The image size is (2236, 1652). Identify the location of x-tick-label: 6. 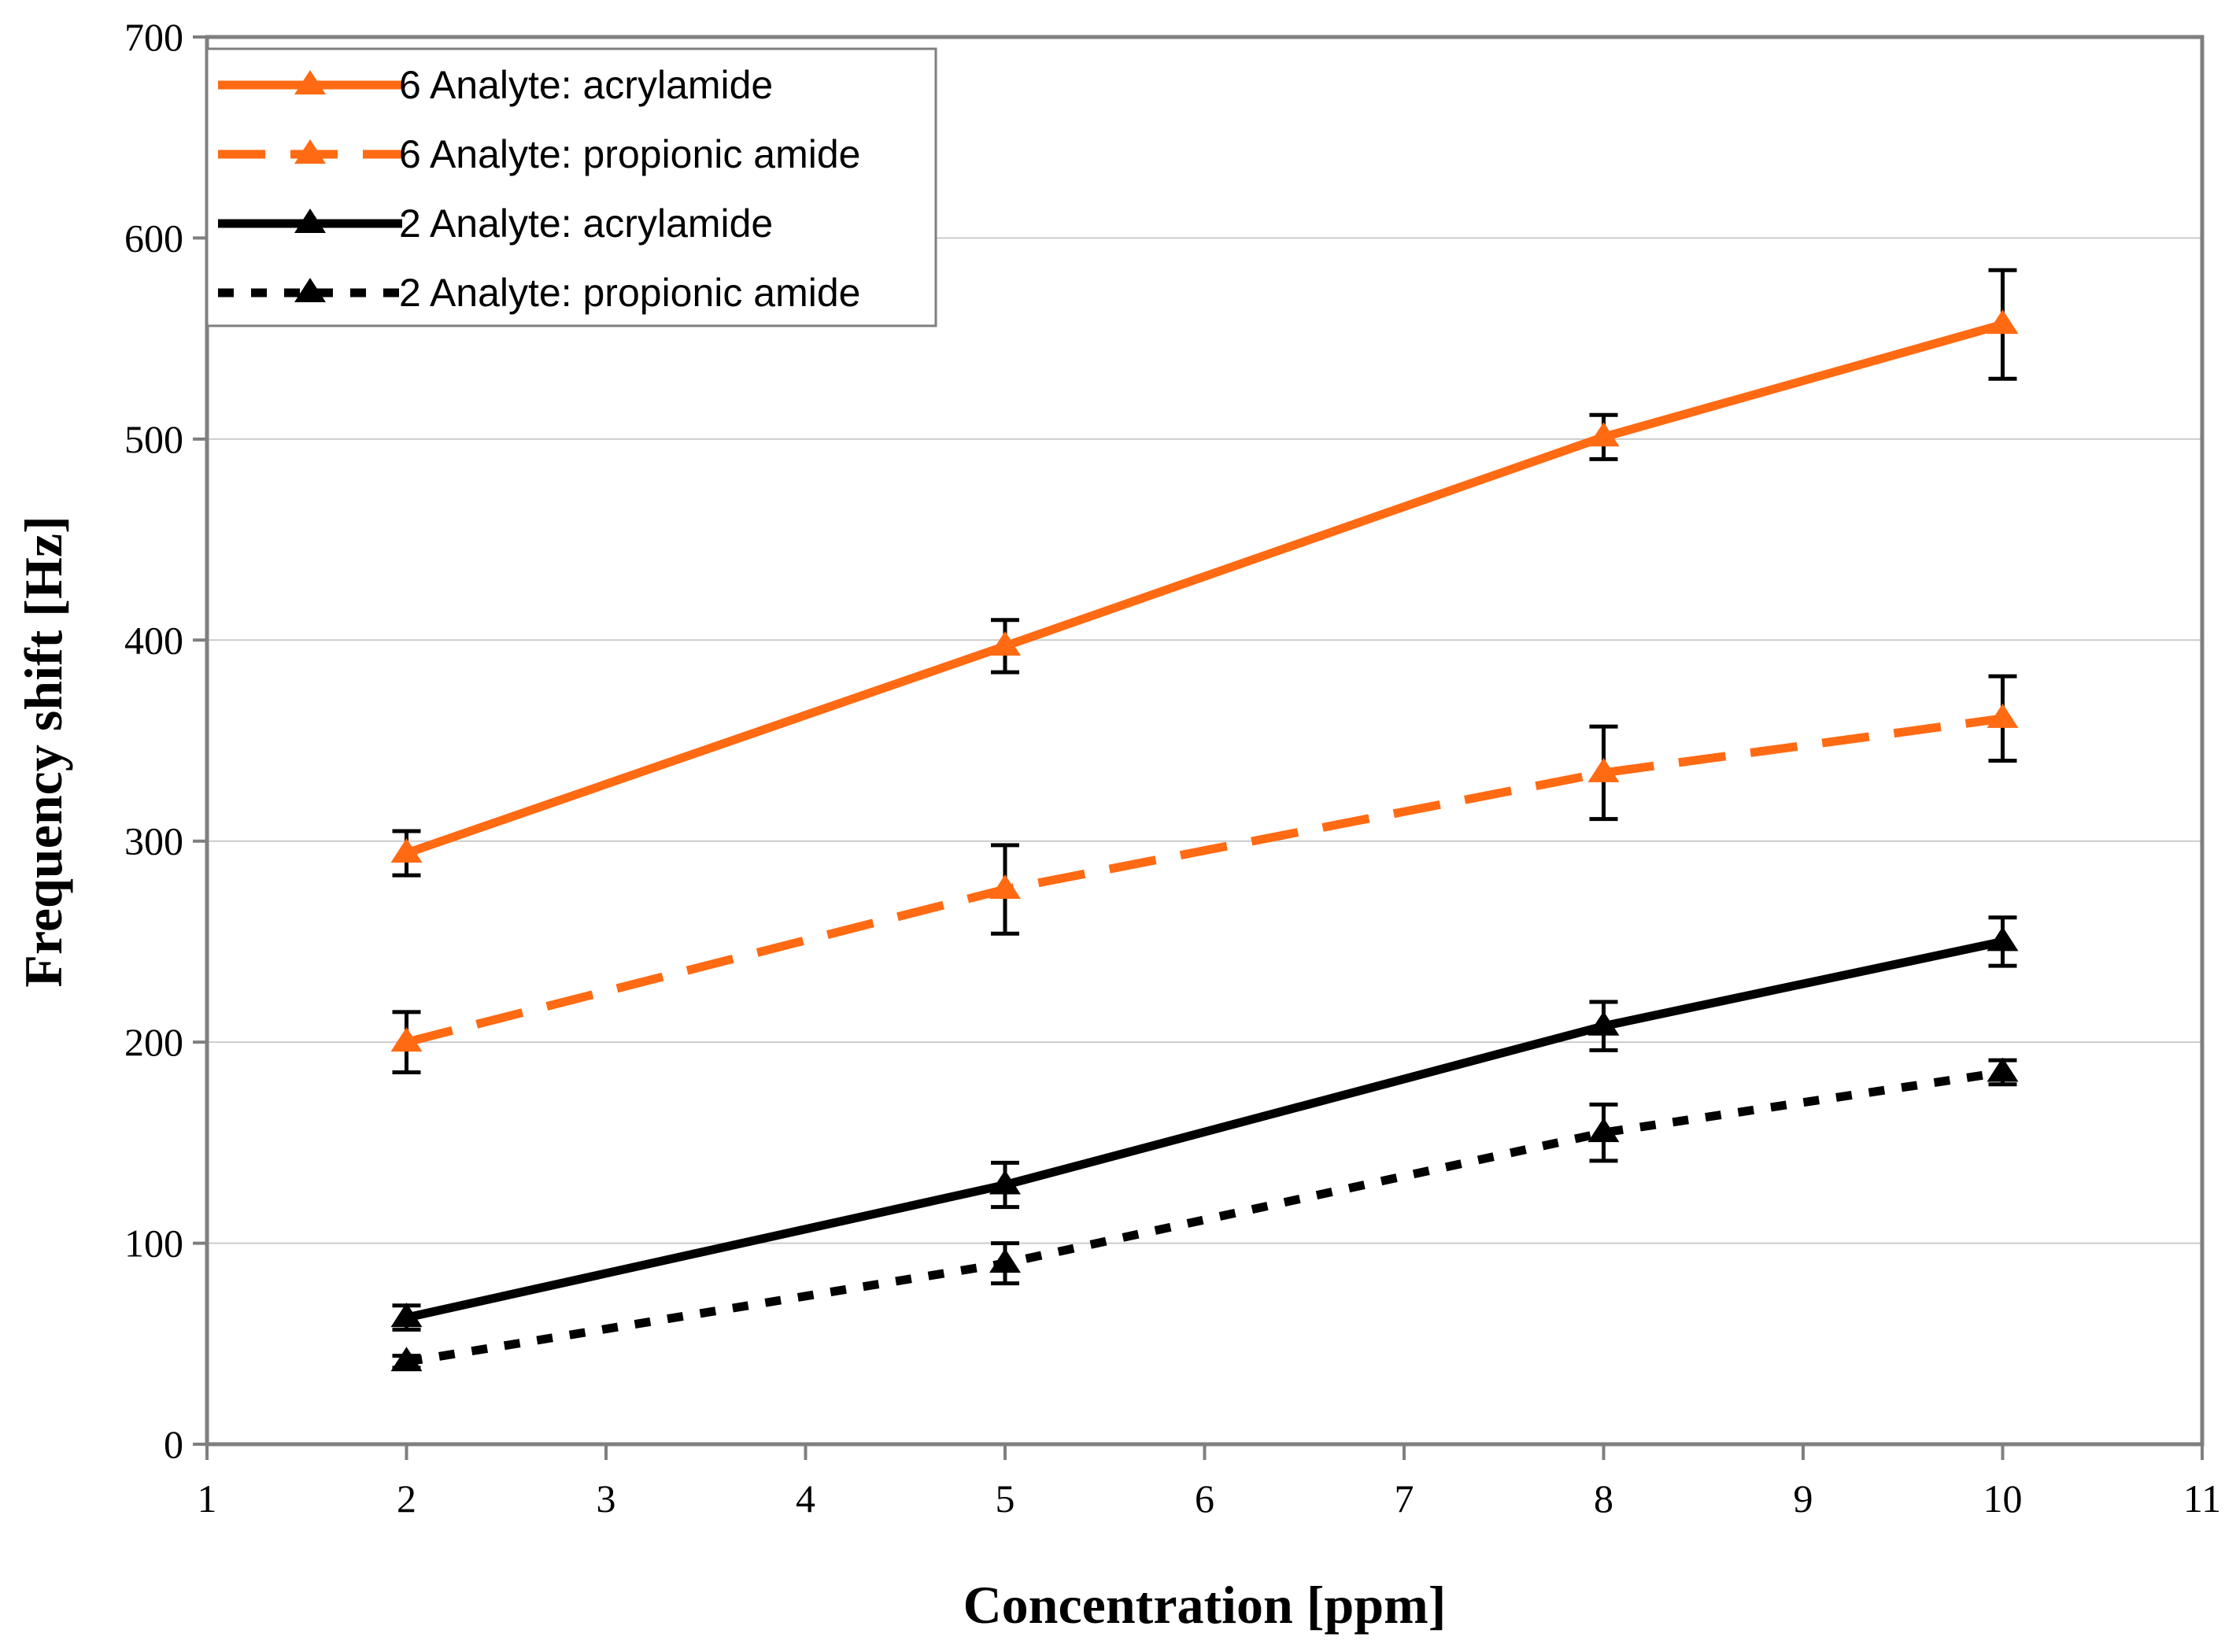
(1204, 1499).